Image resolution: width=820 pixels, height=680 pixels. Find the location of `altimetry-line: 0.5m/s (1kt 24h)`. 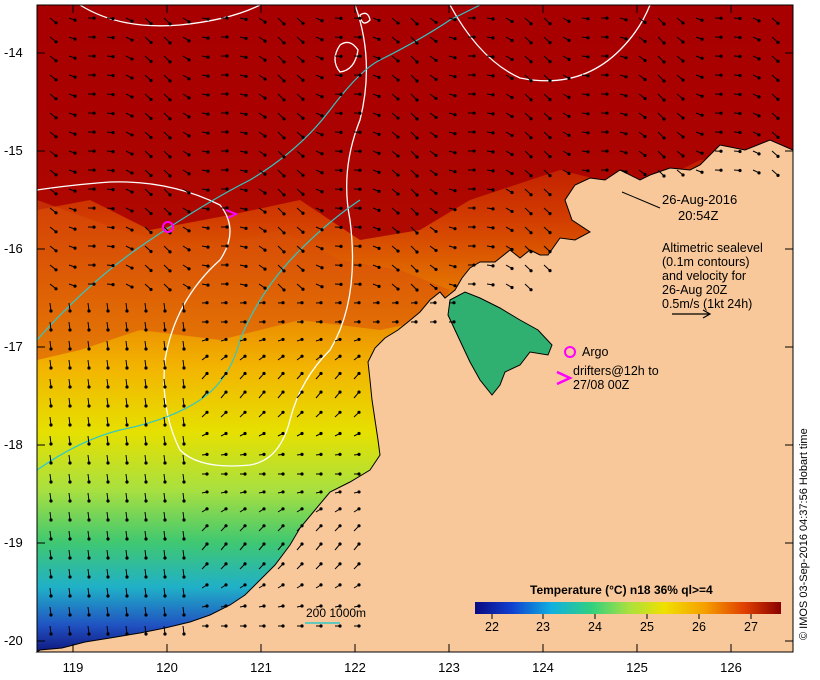

altimetry-line: 0.5m/s (1kt 24h) is located at coordinates (707, 304).